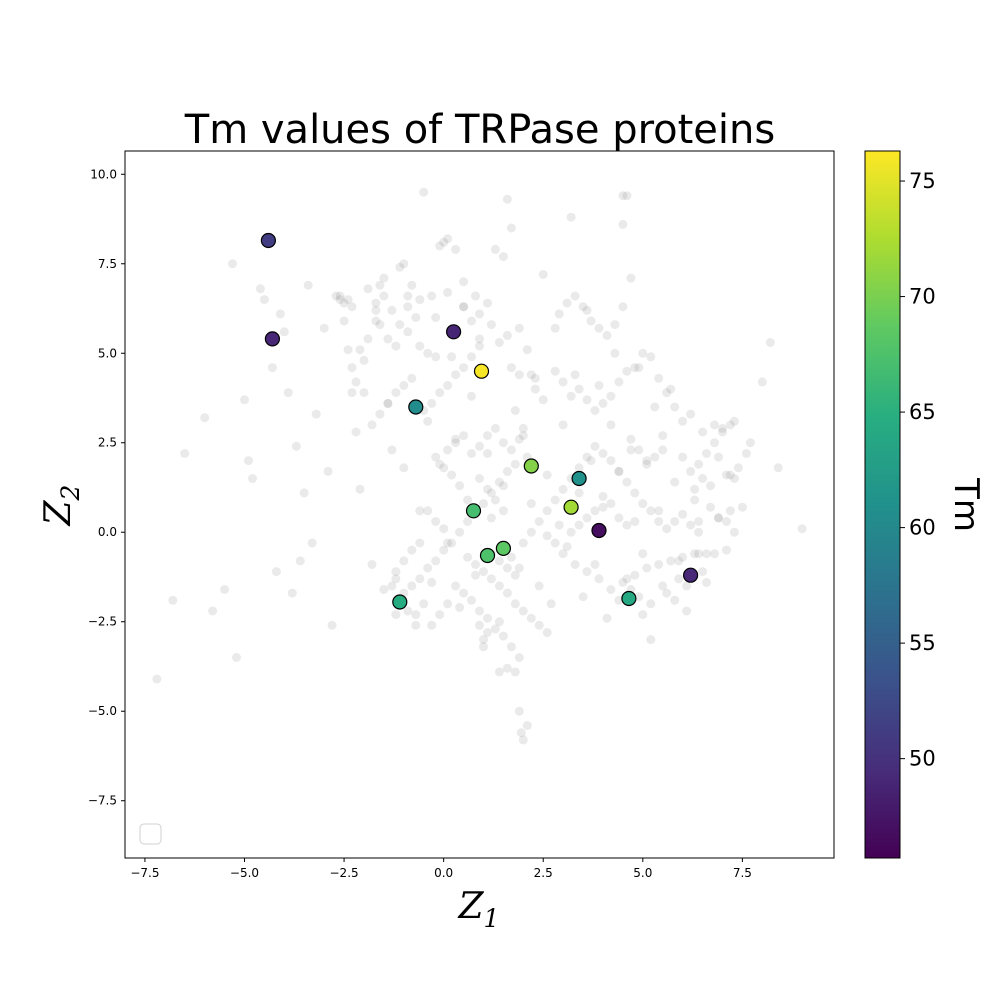 The height and width of the screenshot is (1000, 1000). I want to click on colorbar-label: Tm, so click(966, 504).